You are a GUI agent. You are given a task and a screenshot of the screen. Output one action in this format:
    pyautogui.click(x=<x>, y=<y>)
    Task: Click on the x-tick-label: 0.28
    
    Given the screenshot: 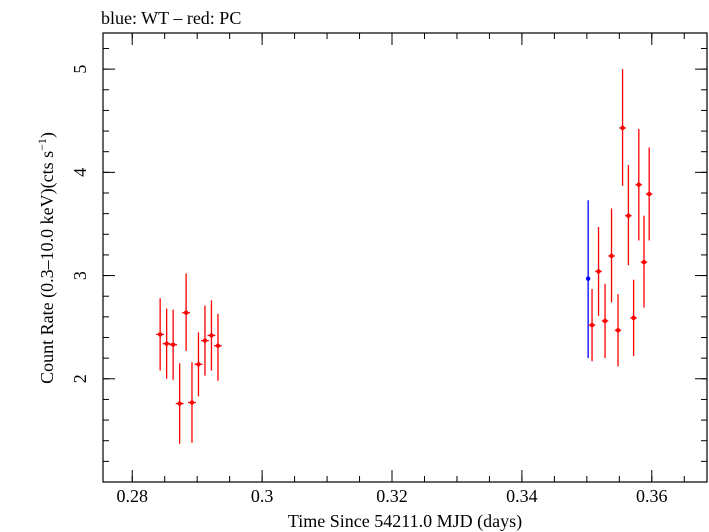 What is the action you would take?
    pyautogui.click(x=132, y=496)
    